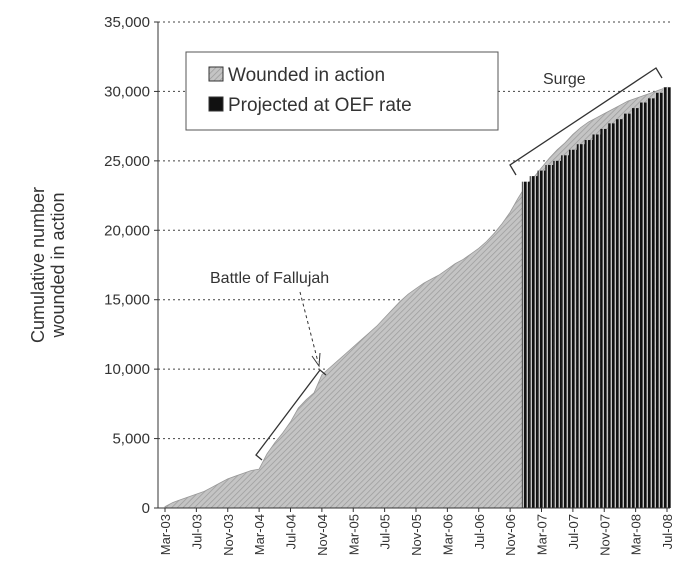 This screenshot has height=580, width=686. I want to click on legend: Wounded in action Projected at OEF rate, so click(342, 91).